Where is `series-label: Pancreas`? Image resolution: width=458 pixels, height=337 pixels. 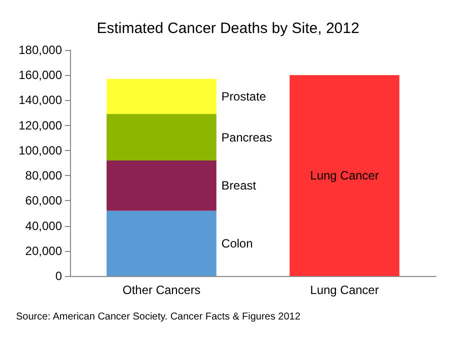 series-label: Pancreas is located at coordinates (246, 137).